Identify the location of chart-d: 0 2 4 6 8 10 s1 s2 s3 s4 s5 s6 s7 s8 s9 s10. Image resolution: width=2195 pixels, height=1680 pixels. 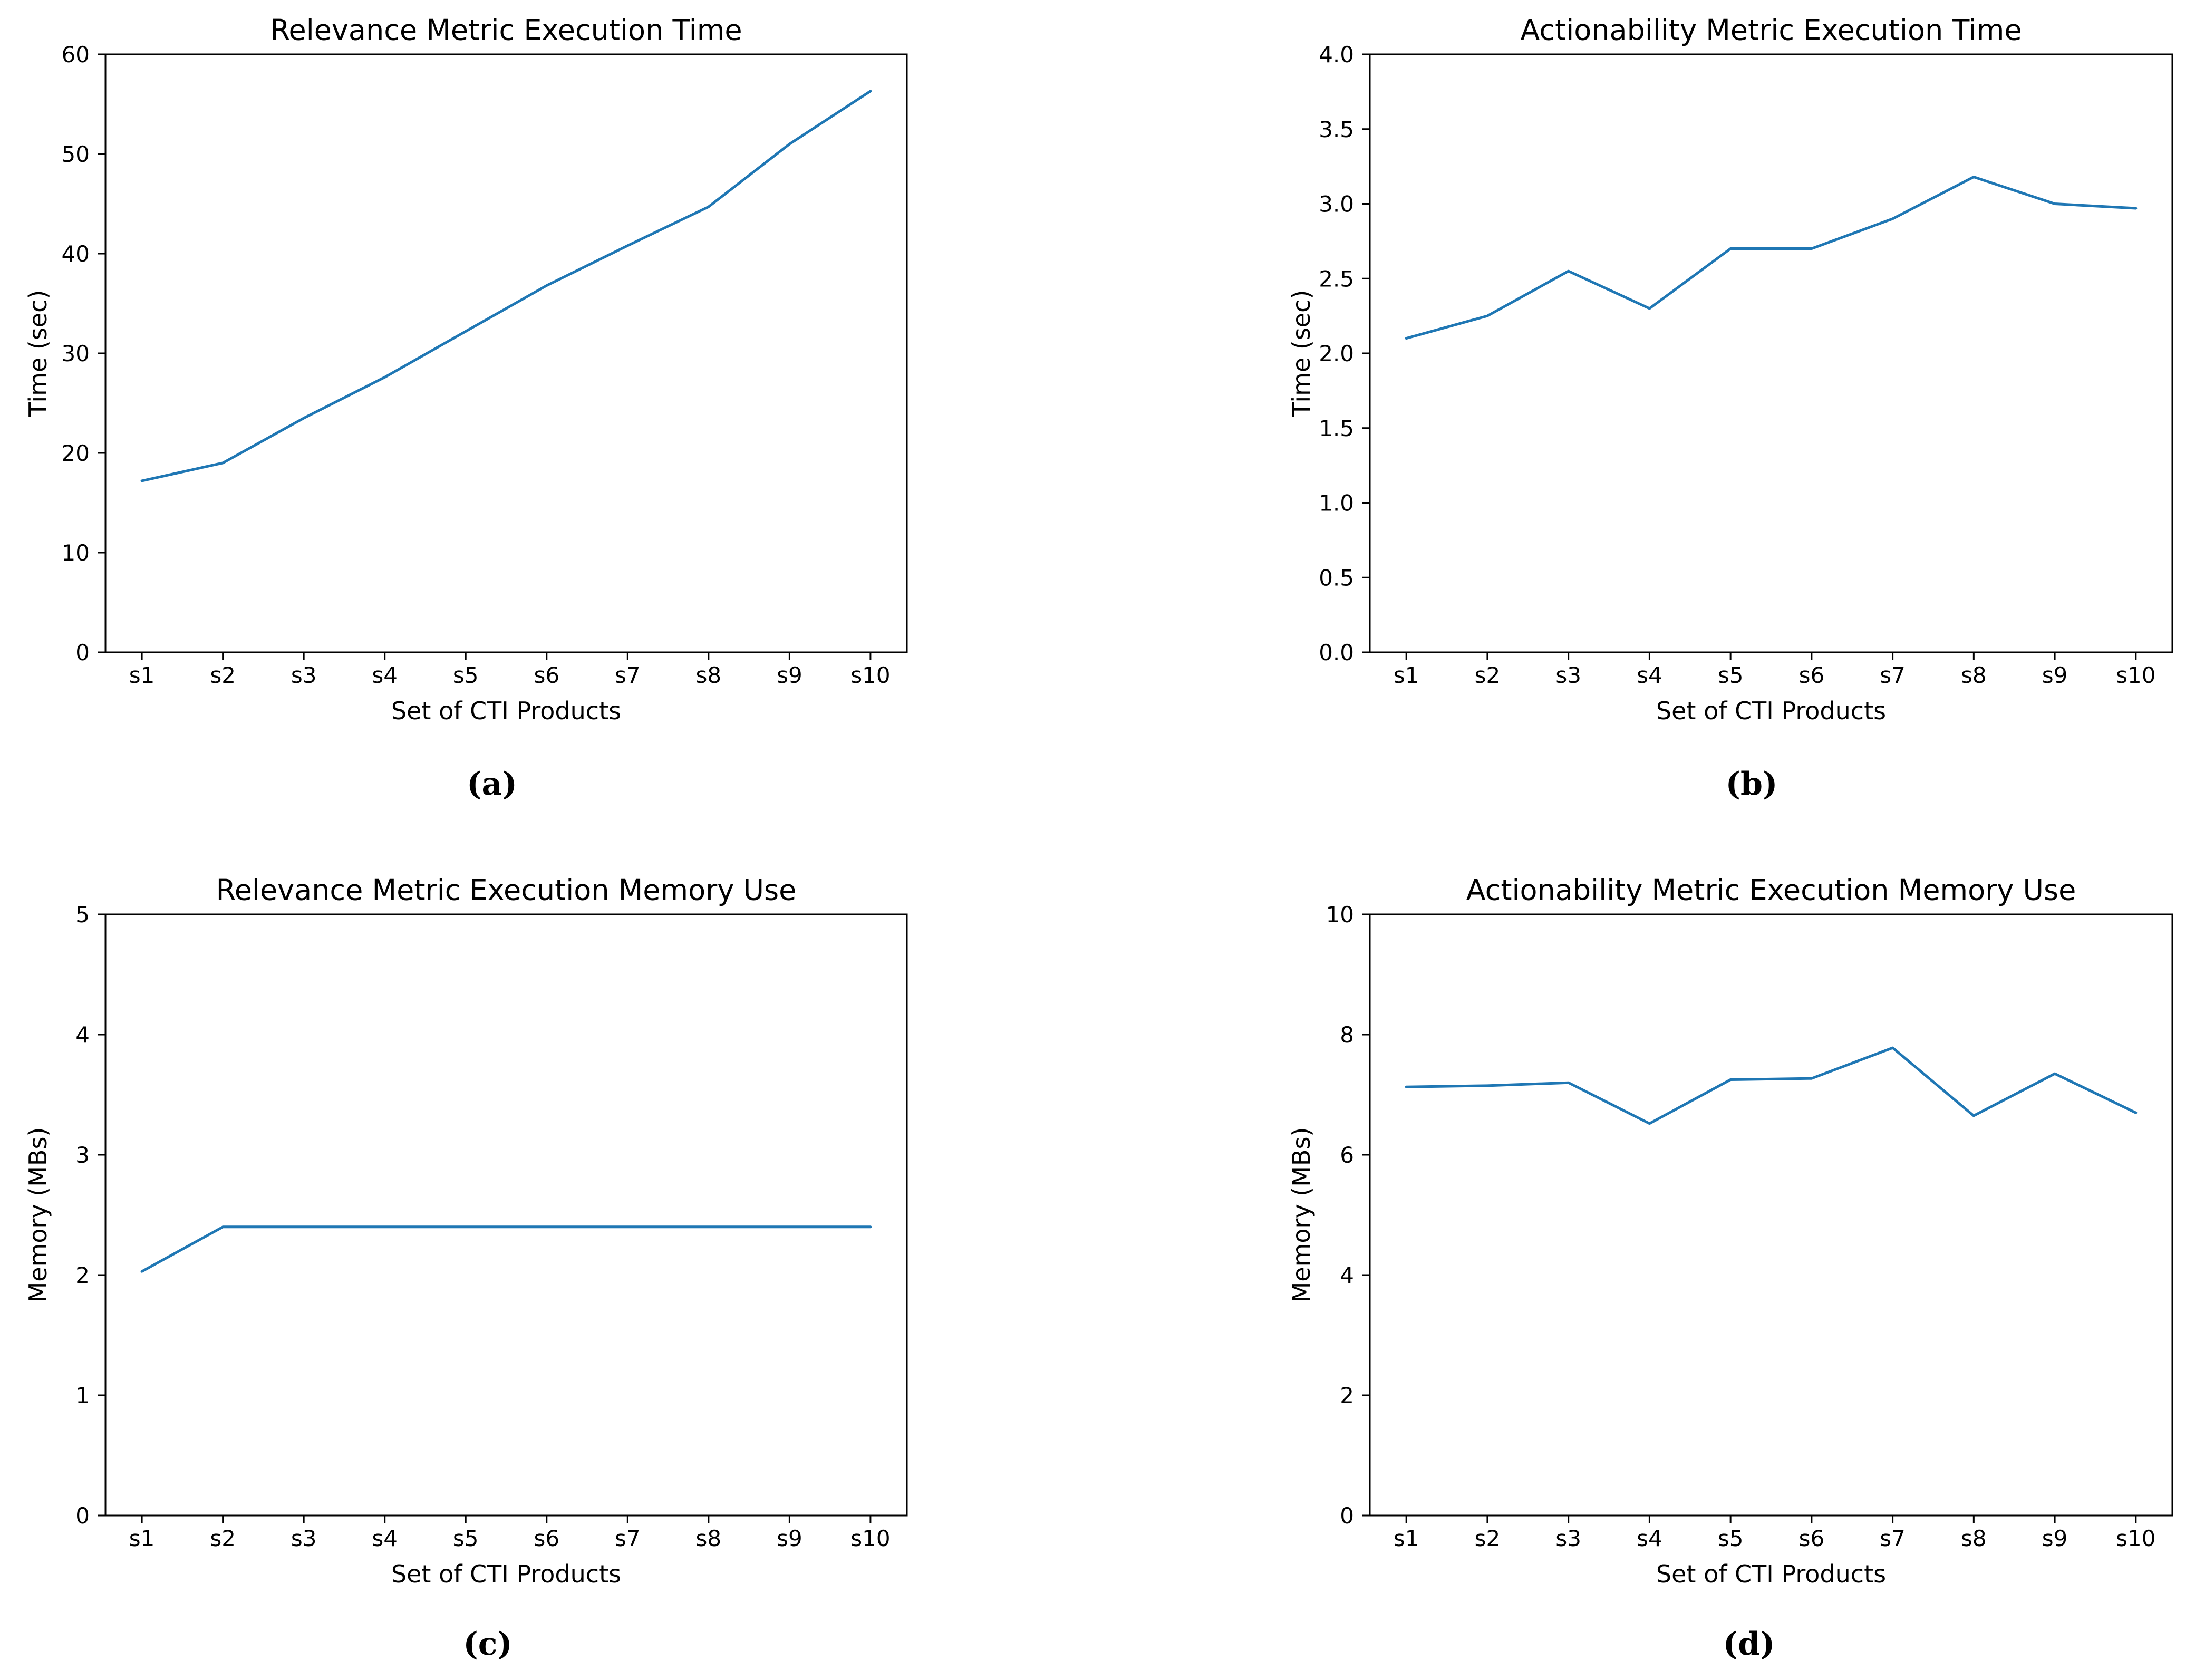
(1749, 1226).